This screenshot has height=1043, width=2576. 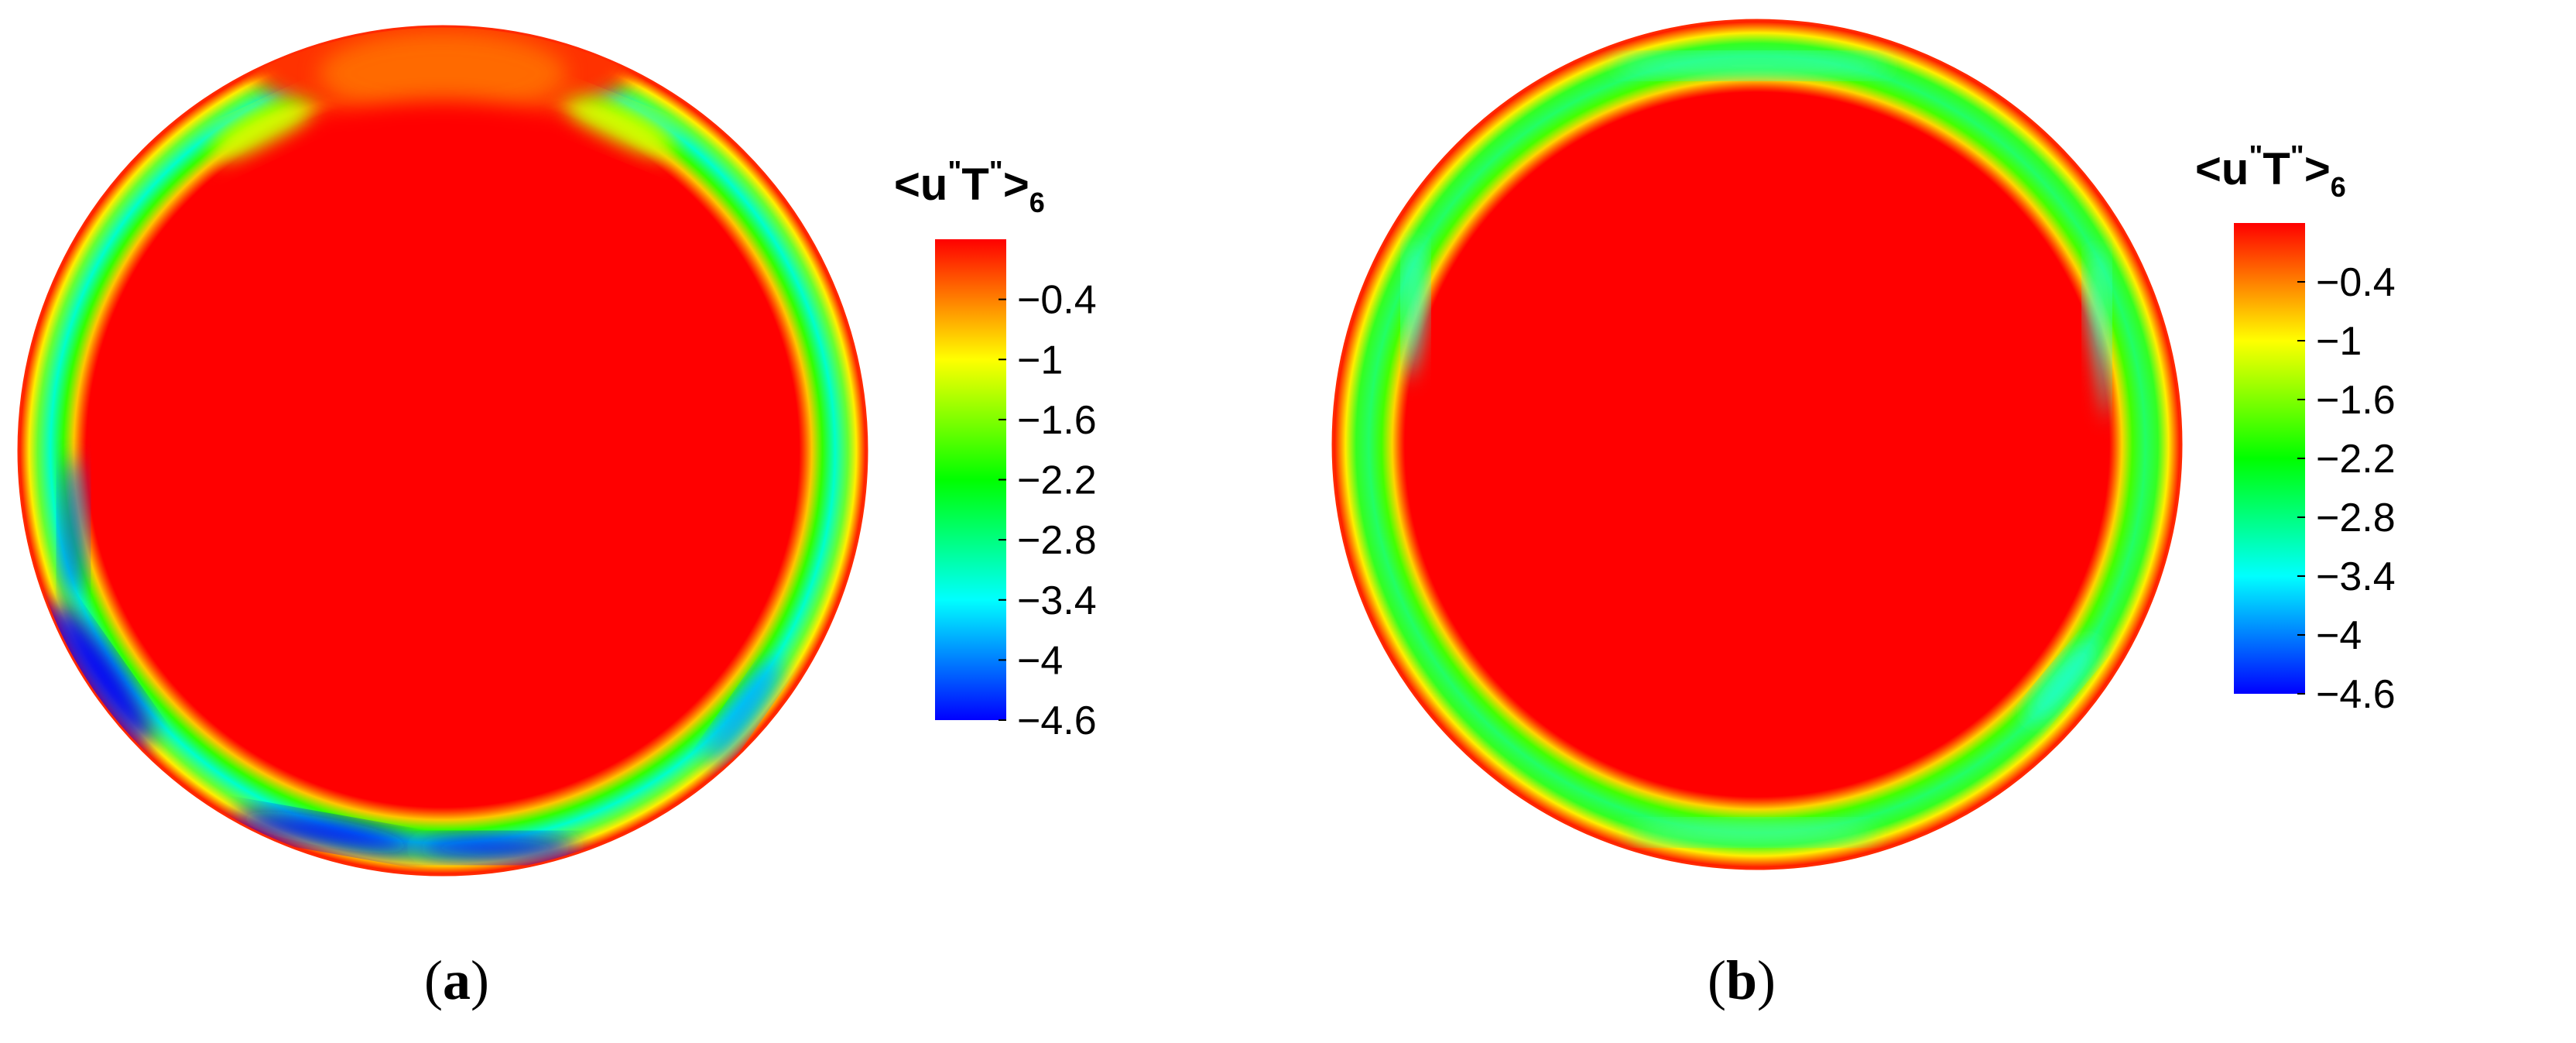 What do you see at coordinates (969, 187) in the screenshot?
I see `colorbar-title-a: <u"T">6` at bounding box center [969, 187].